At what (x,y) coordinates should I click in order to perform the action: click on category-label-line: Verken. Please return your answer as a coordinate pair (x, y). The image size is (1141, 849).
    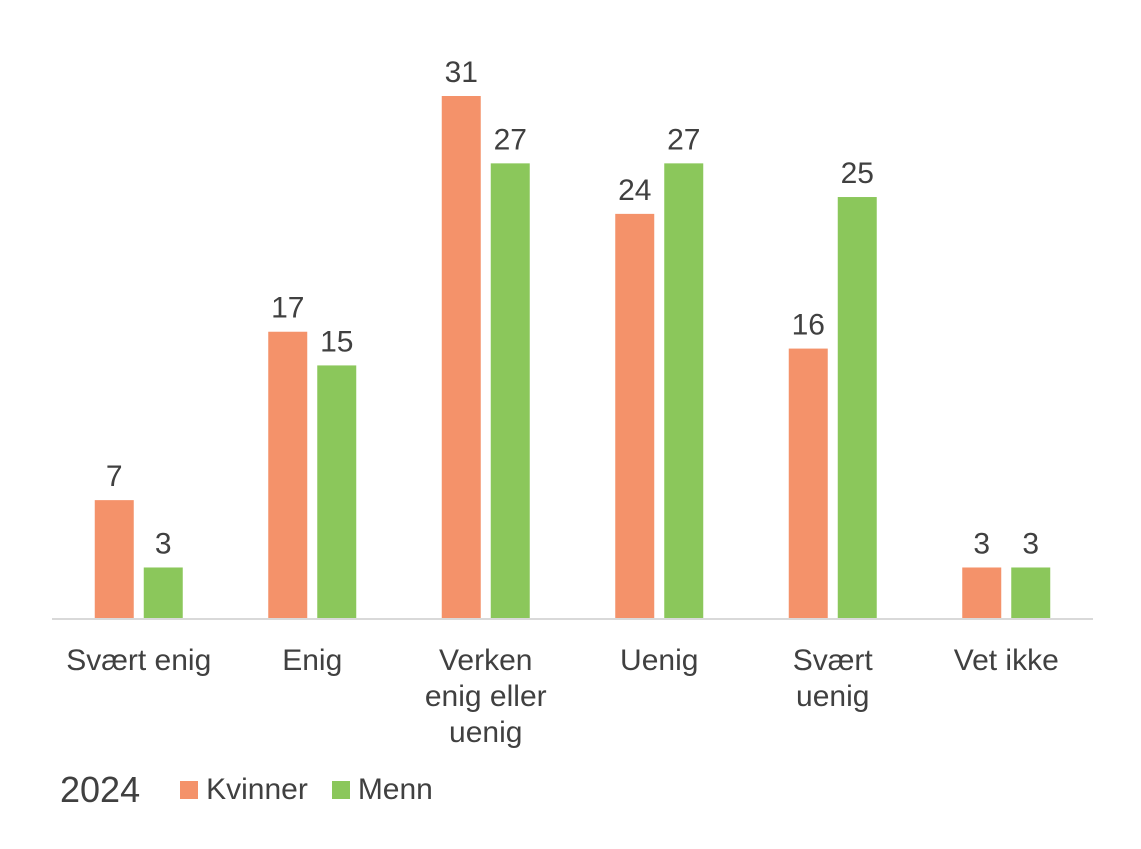
    Looking at the image, I should click on (485, 660).